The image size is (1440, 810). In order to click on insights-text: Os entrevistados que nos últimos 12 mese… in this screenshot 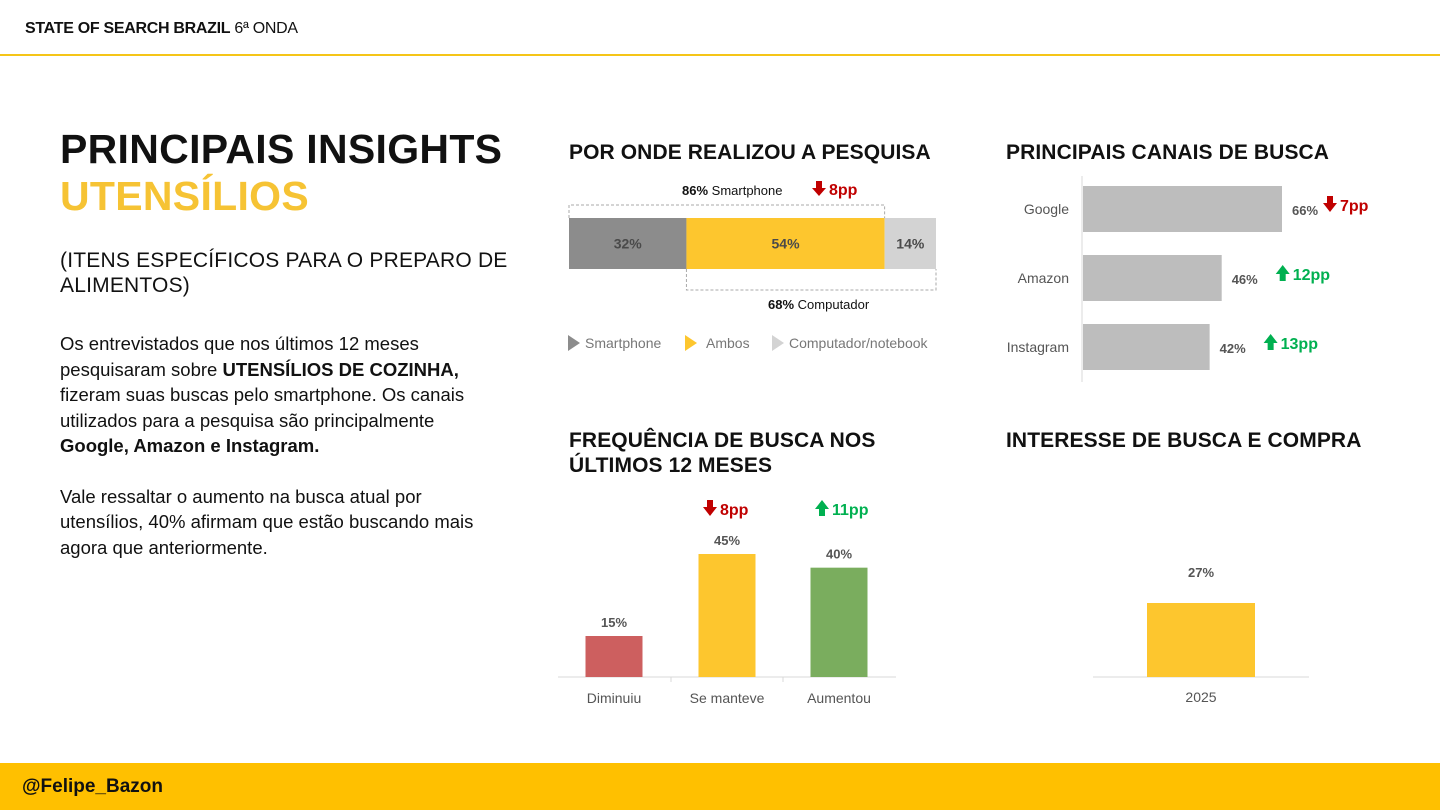, I will do `click(275, 458)`.